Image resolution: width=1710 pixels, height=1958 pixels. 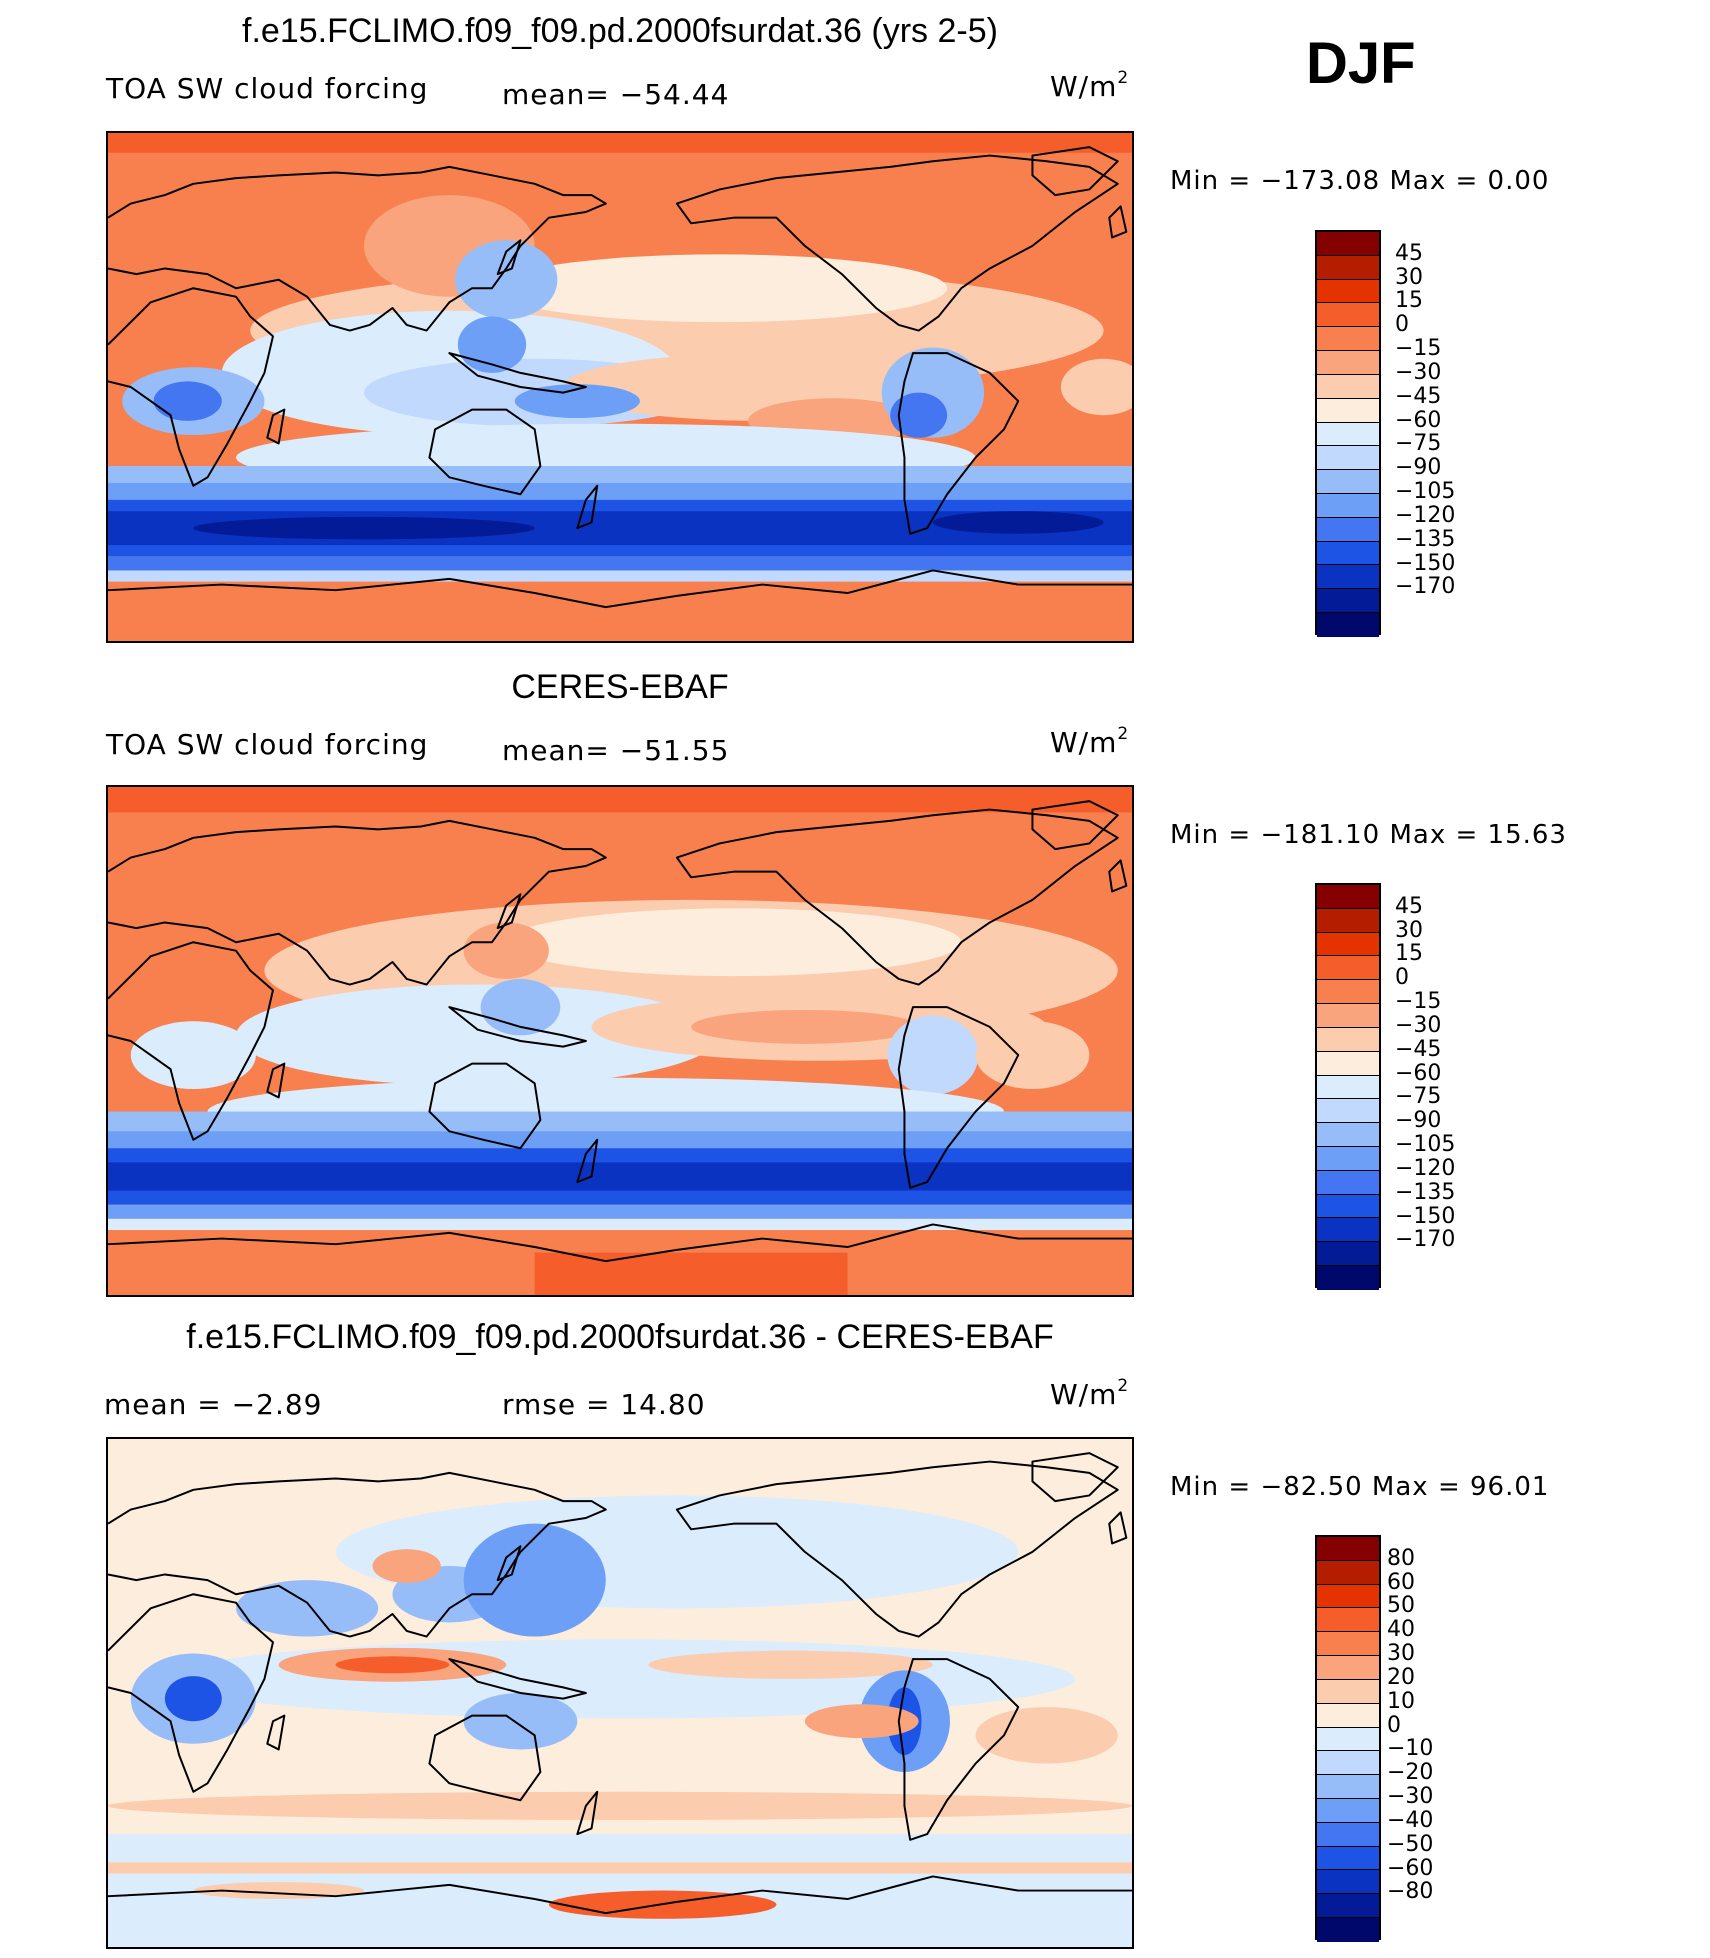 I want to click on panel-2-field-label: TOA SW cloud forcing, so click(x=267, y=744).